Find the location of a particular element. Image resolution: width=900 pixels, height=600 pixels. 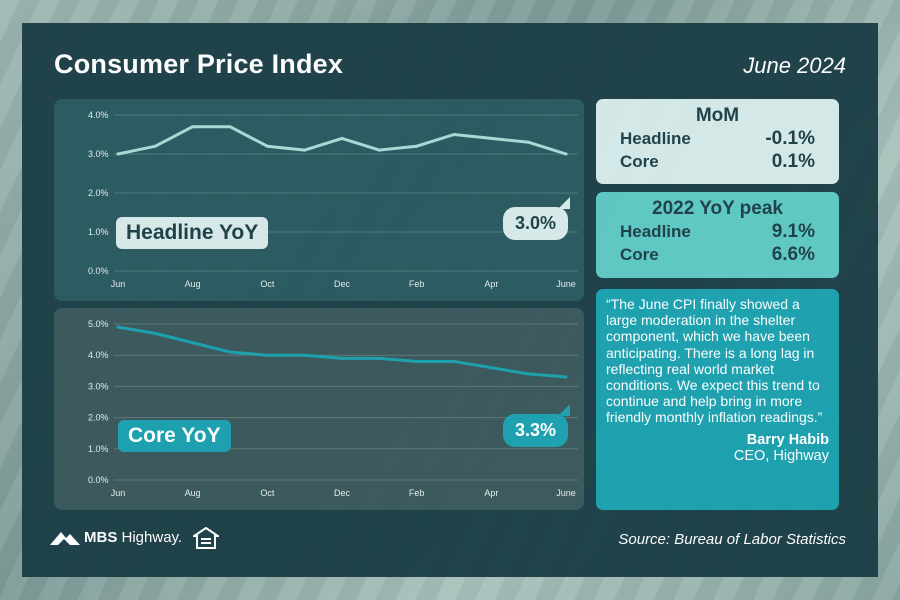

y-tick-label: 5.0% is located at coordinates (98, 324).